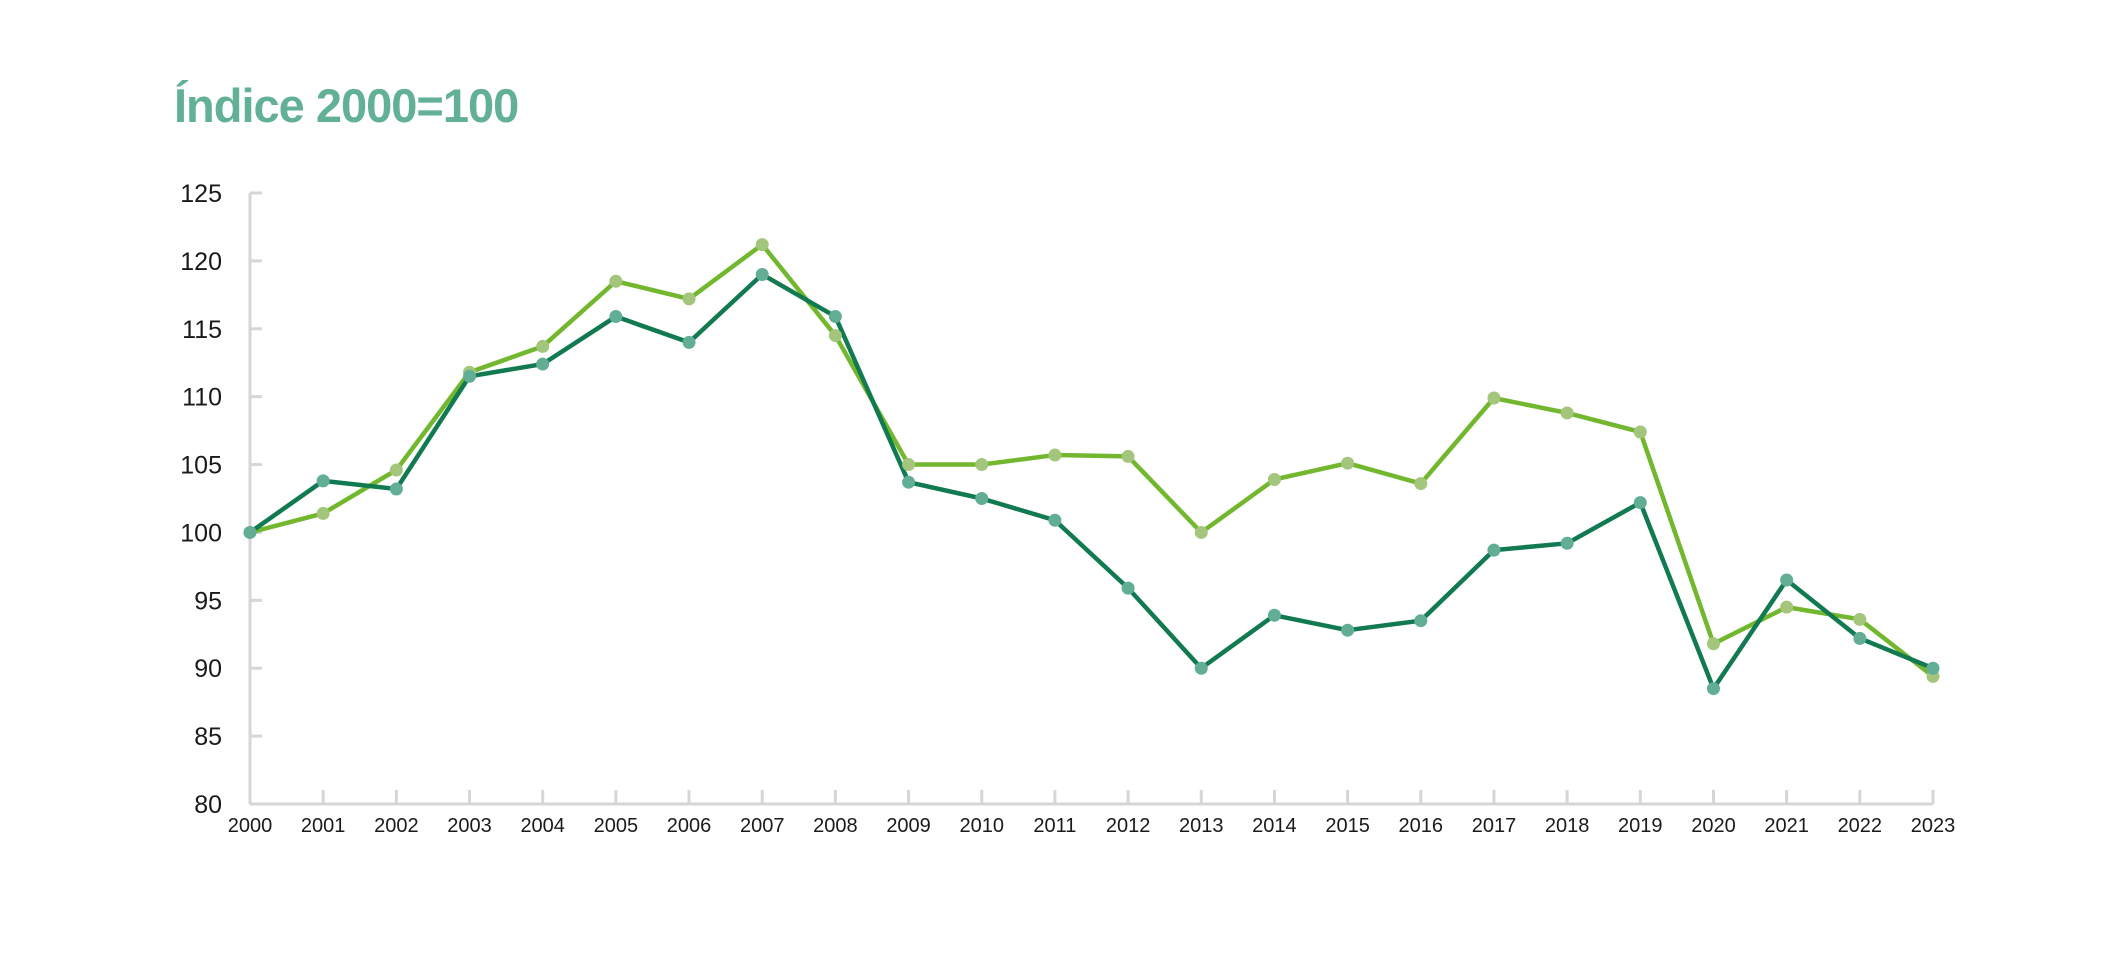 This screenshot has width=2110, height=960. What do you see at coordinates (1860, 826) in the screenshot?
I see `x-tick-label: 2022` at bounding box center [1860, 826].